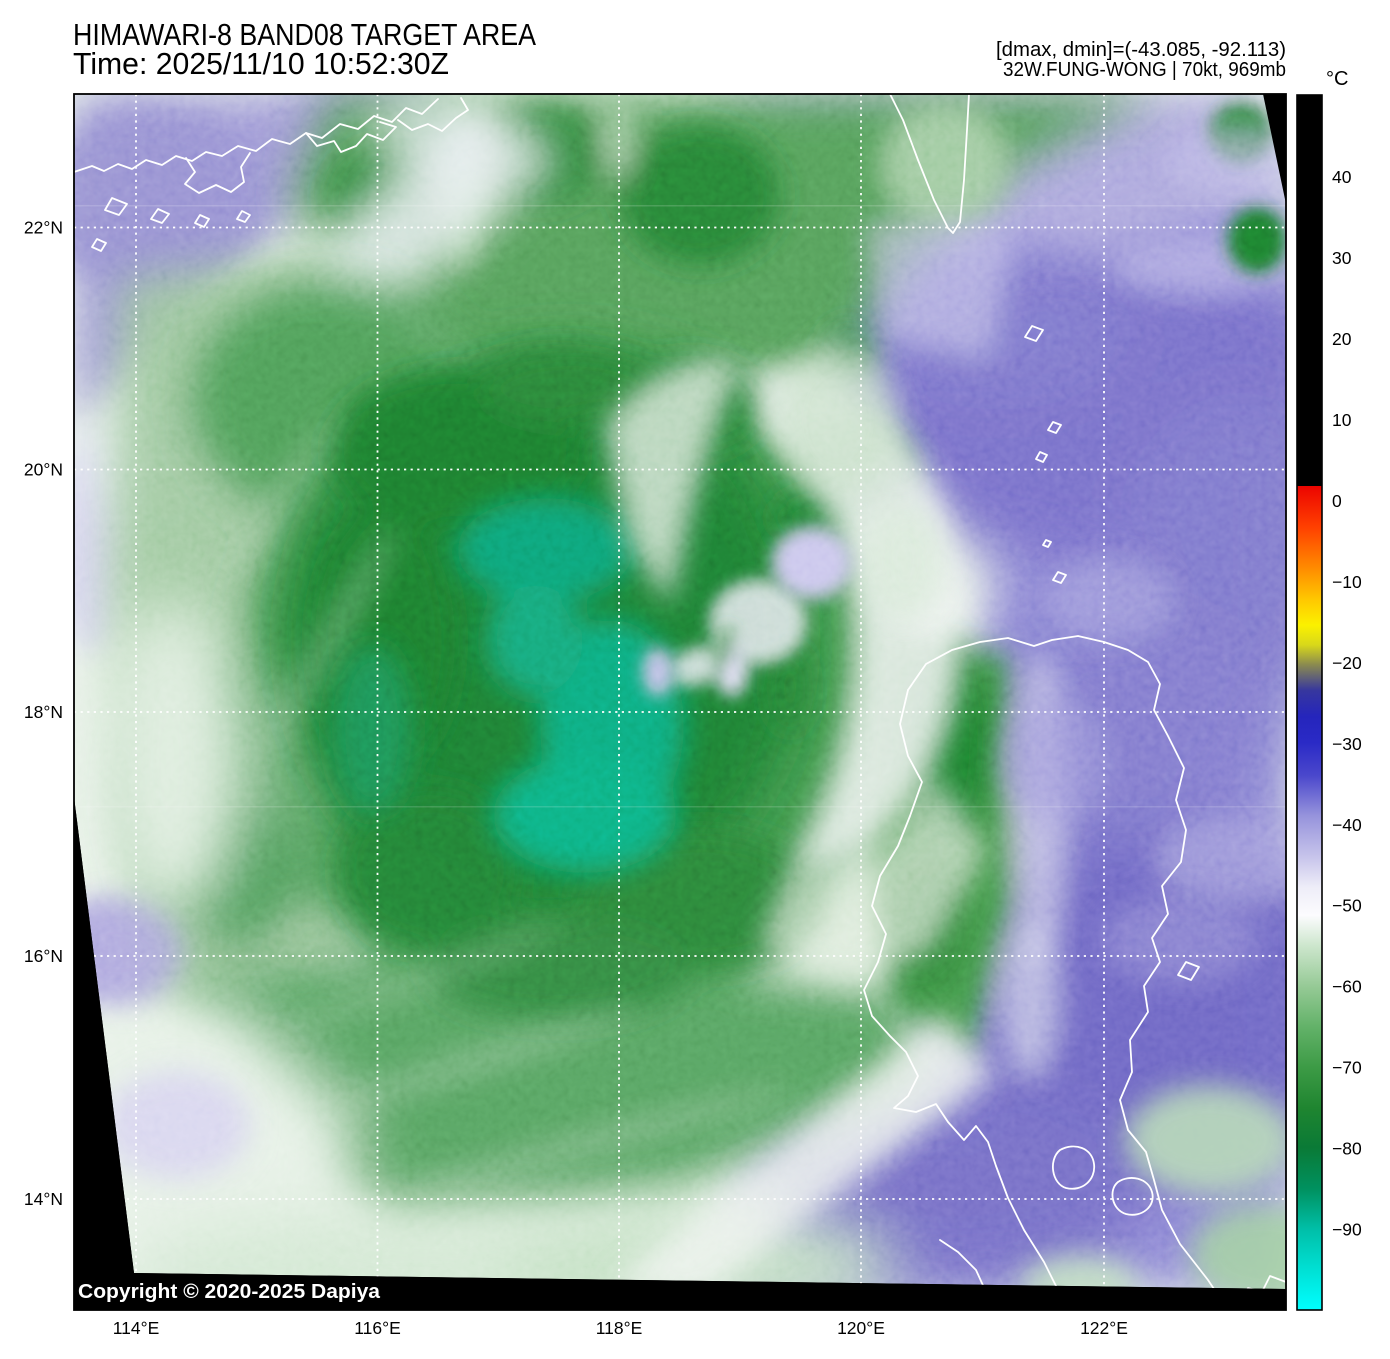  What do you see at coordinates (1347, 906) in the screenshot?
I see `svg-text: −50` at bounding box center [1347, 906].